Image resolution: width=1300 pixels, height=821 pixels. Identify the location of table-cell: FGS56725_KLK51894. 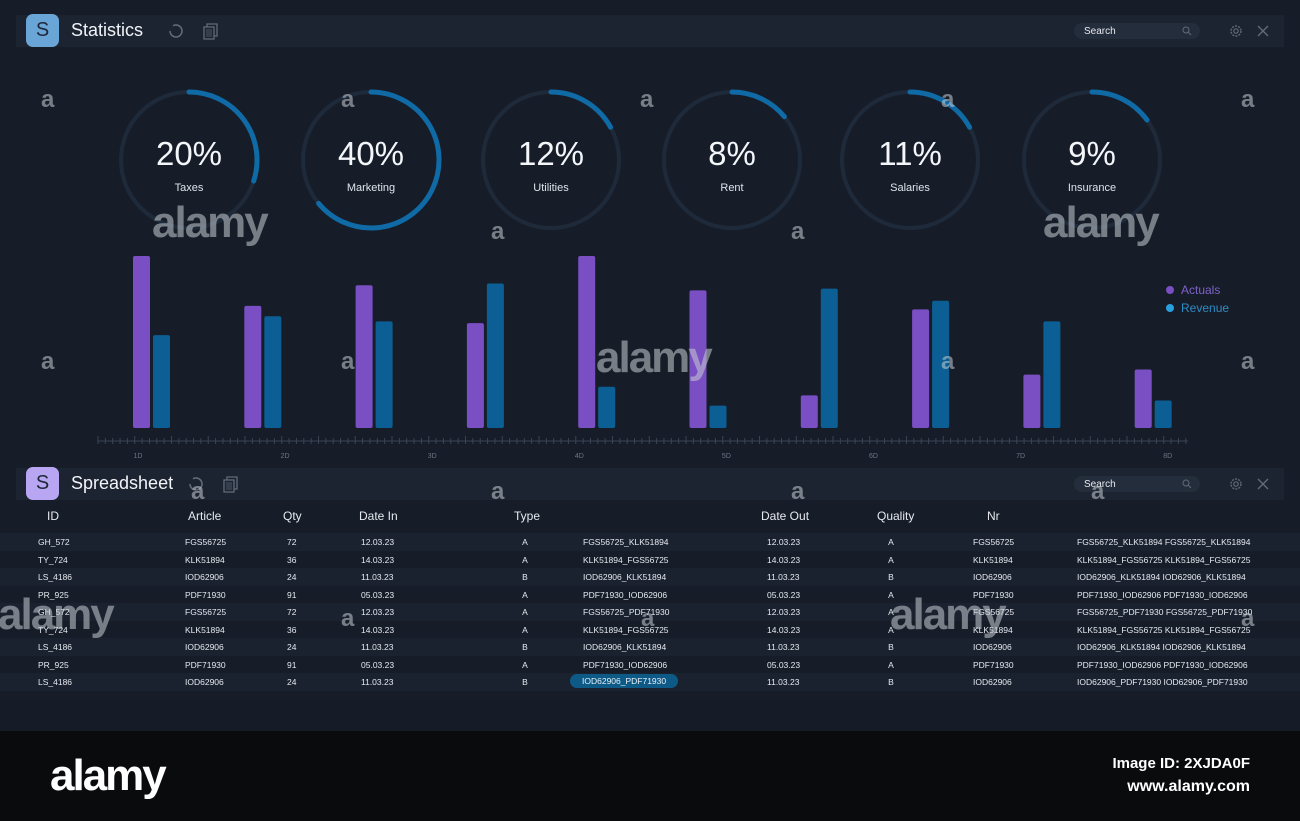
(626, 542).